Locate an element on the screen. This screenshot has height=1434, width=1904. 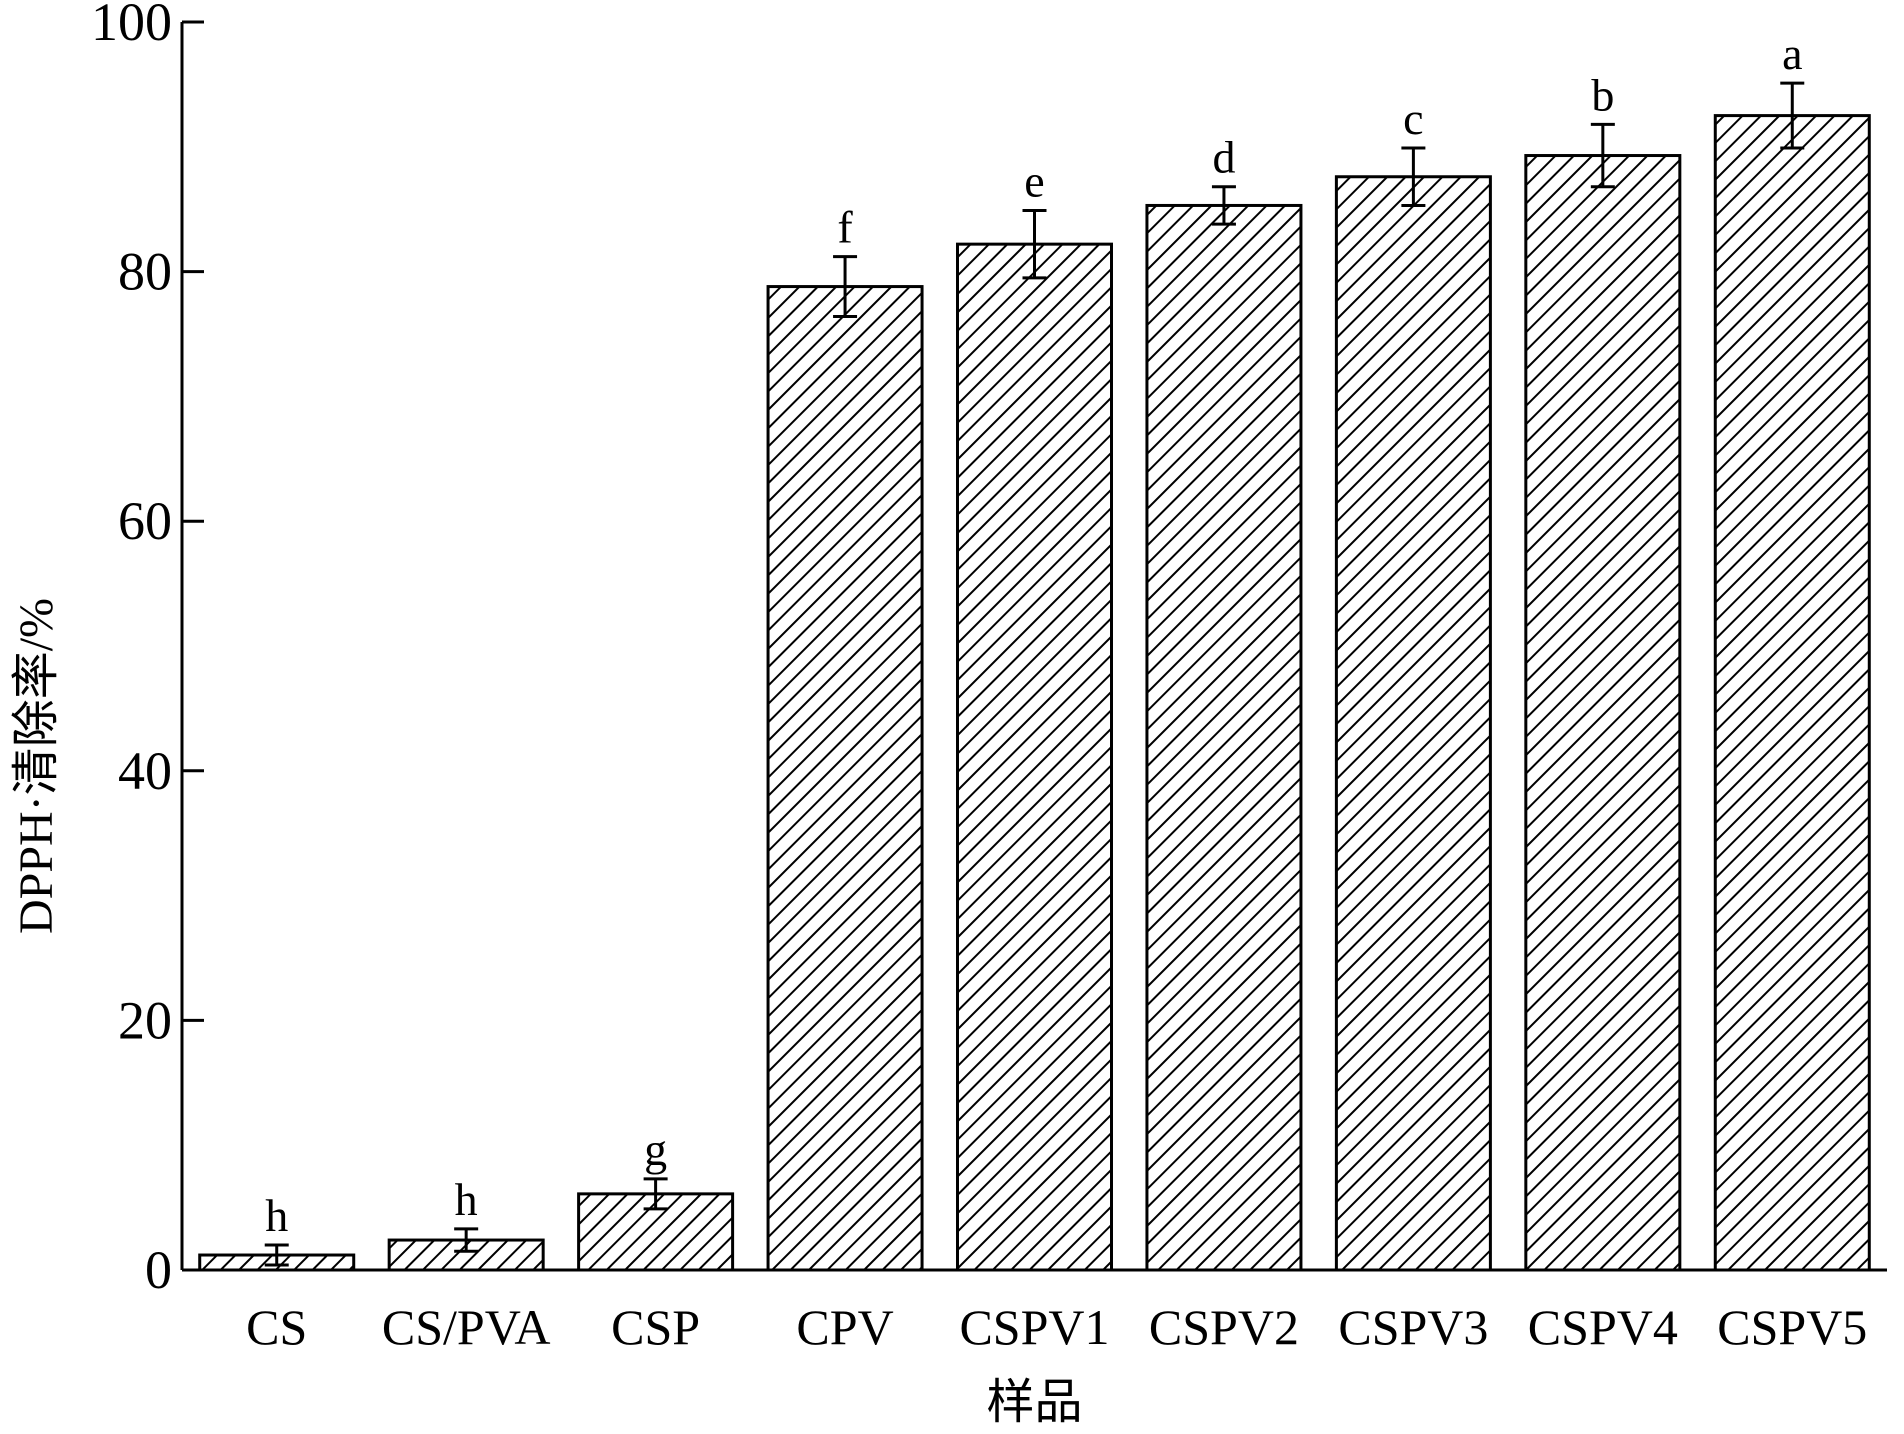
category-label: CSP is located at coordinates (655, 1327).